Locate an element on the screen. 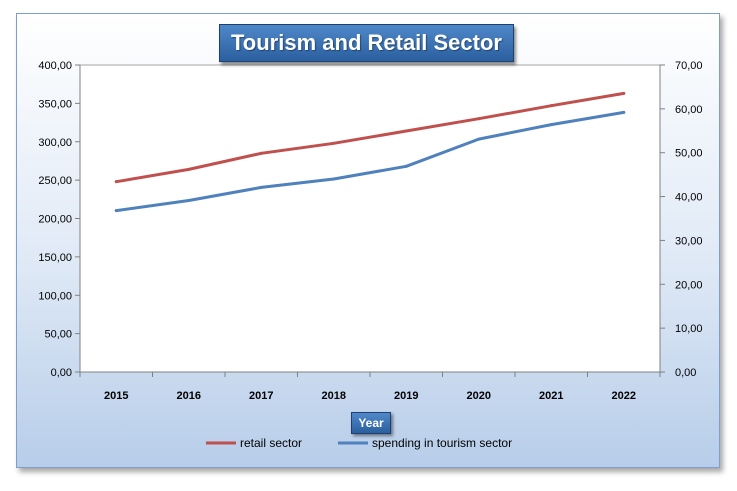 The width and height of the screenshot is (737, 491). right-tick-label: 70,00 is located at coordinates (689, 66).